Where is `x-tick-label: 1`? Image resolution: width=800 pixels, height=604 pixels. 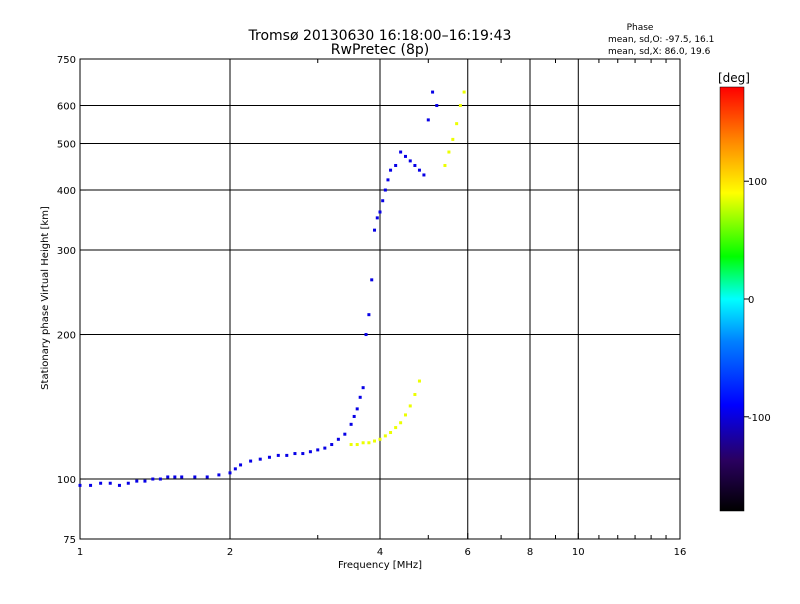
x-tick-label: 1 is located at coordinates (80, 552).